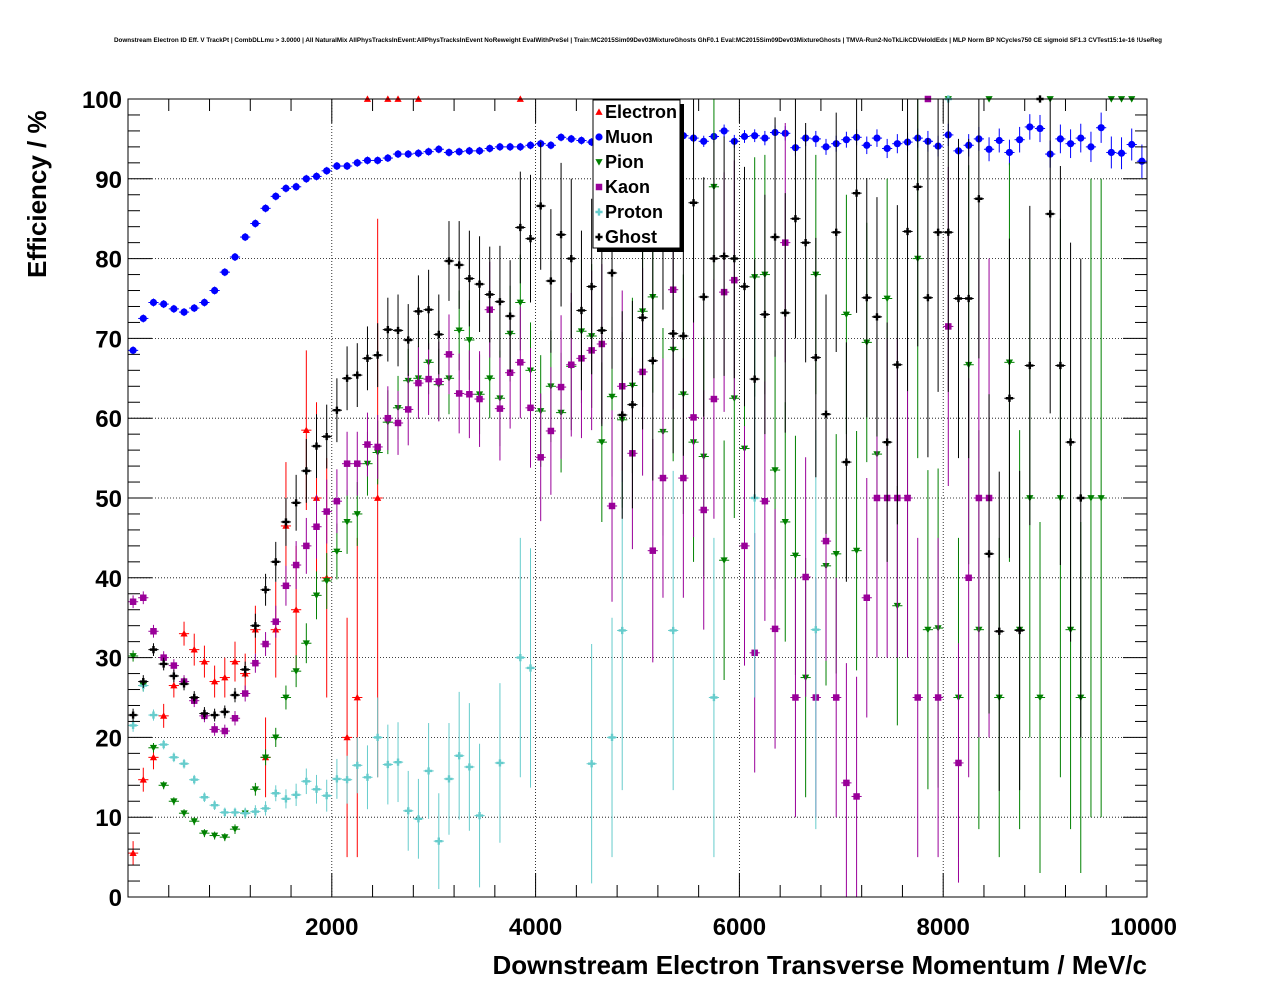 The height and width of the screenshot is (996, 1276). Describe the element at coordinates (108, 499) in the screenshot. I see `y-tick-label: 50` at that location.